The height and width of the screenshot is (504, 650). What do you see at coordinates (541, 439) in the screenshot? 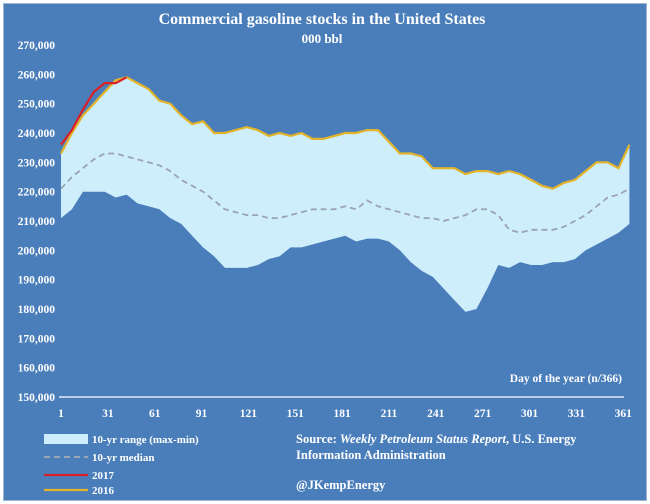
I see `source-publisher: , U.S. Energy` at bounding box center [541, 439].